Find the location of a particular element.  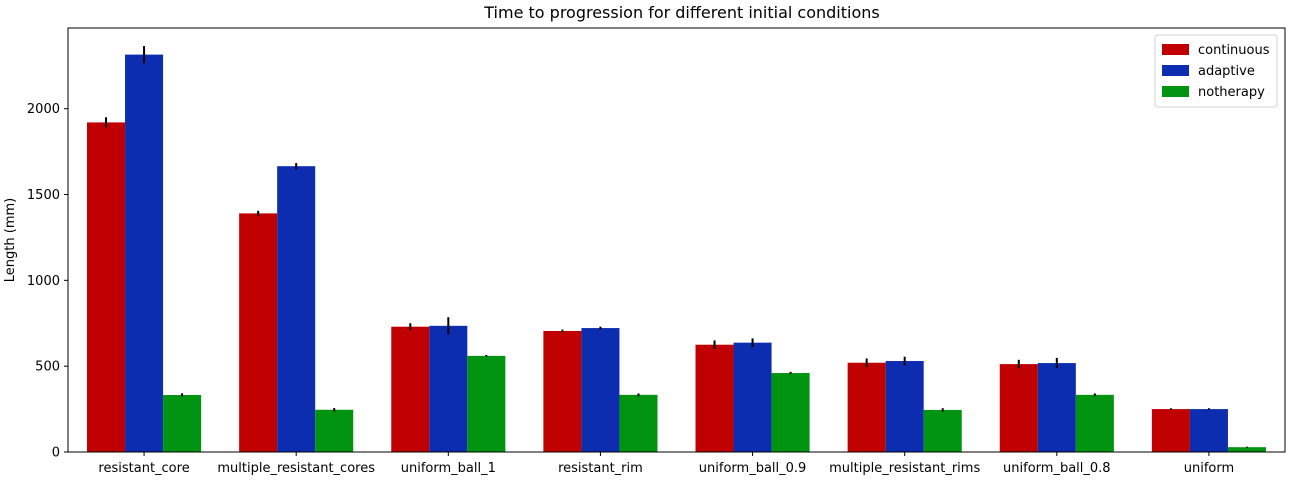

legend: continuous adaptive notherapy is located at coordinates (1216, 71).